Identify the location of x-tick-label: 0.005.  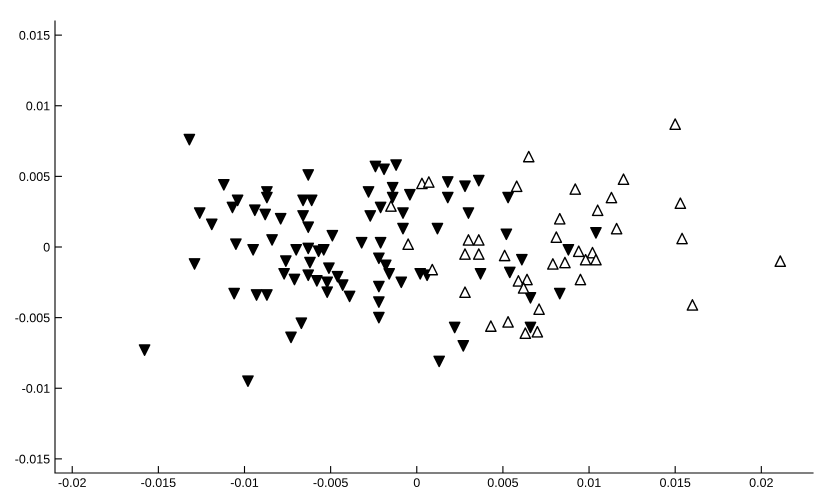
(503, 483).